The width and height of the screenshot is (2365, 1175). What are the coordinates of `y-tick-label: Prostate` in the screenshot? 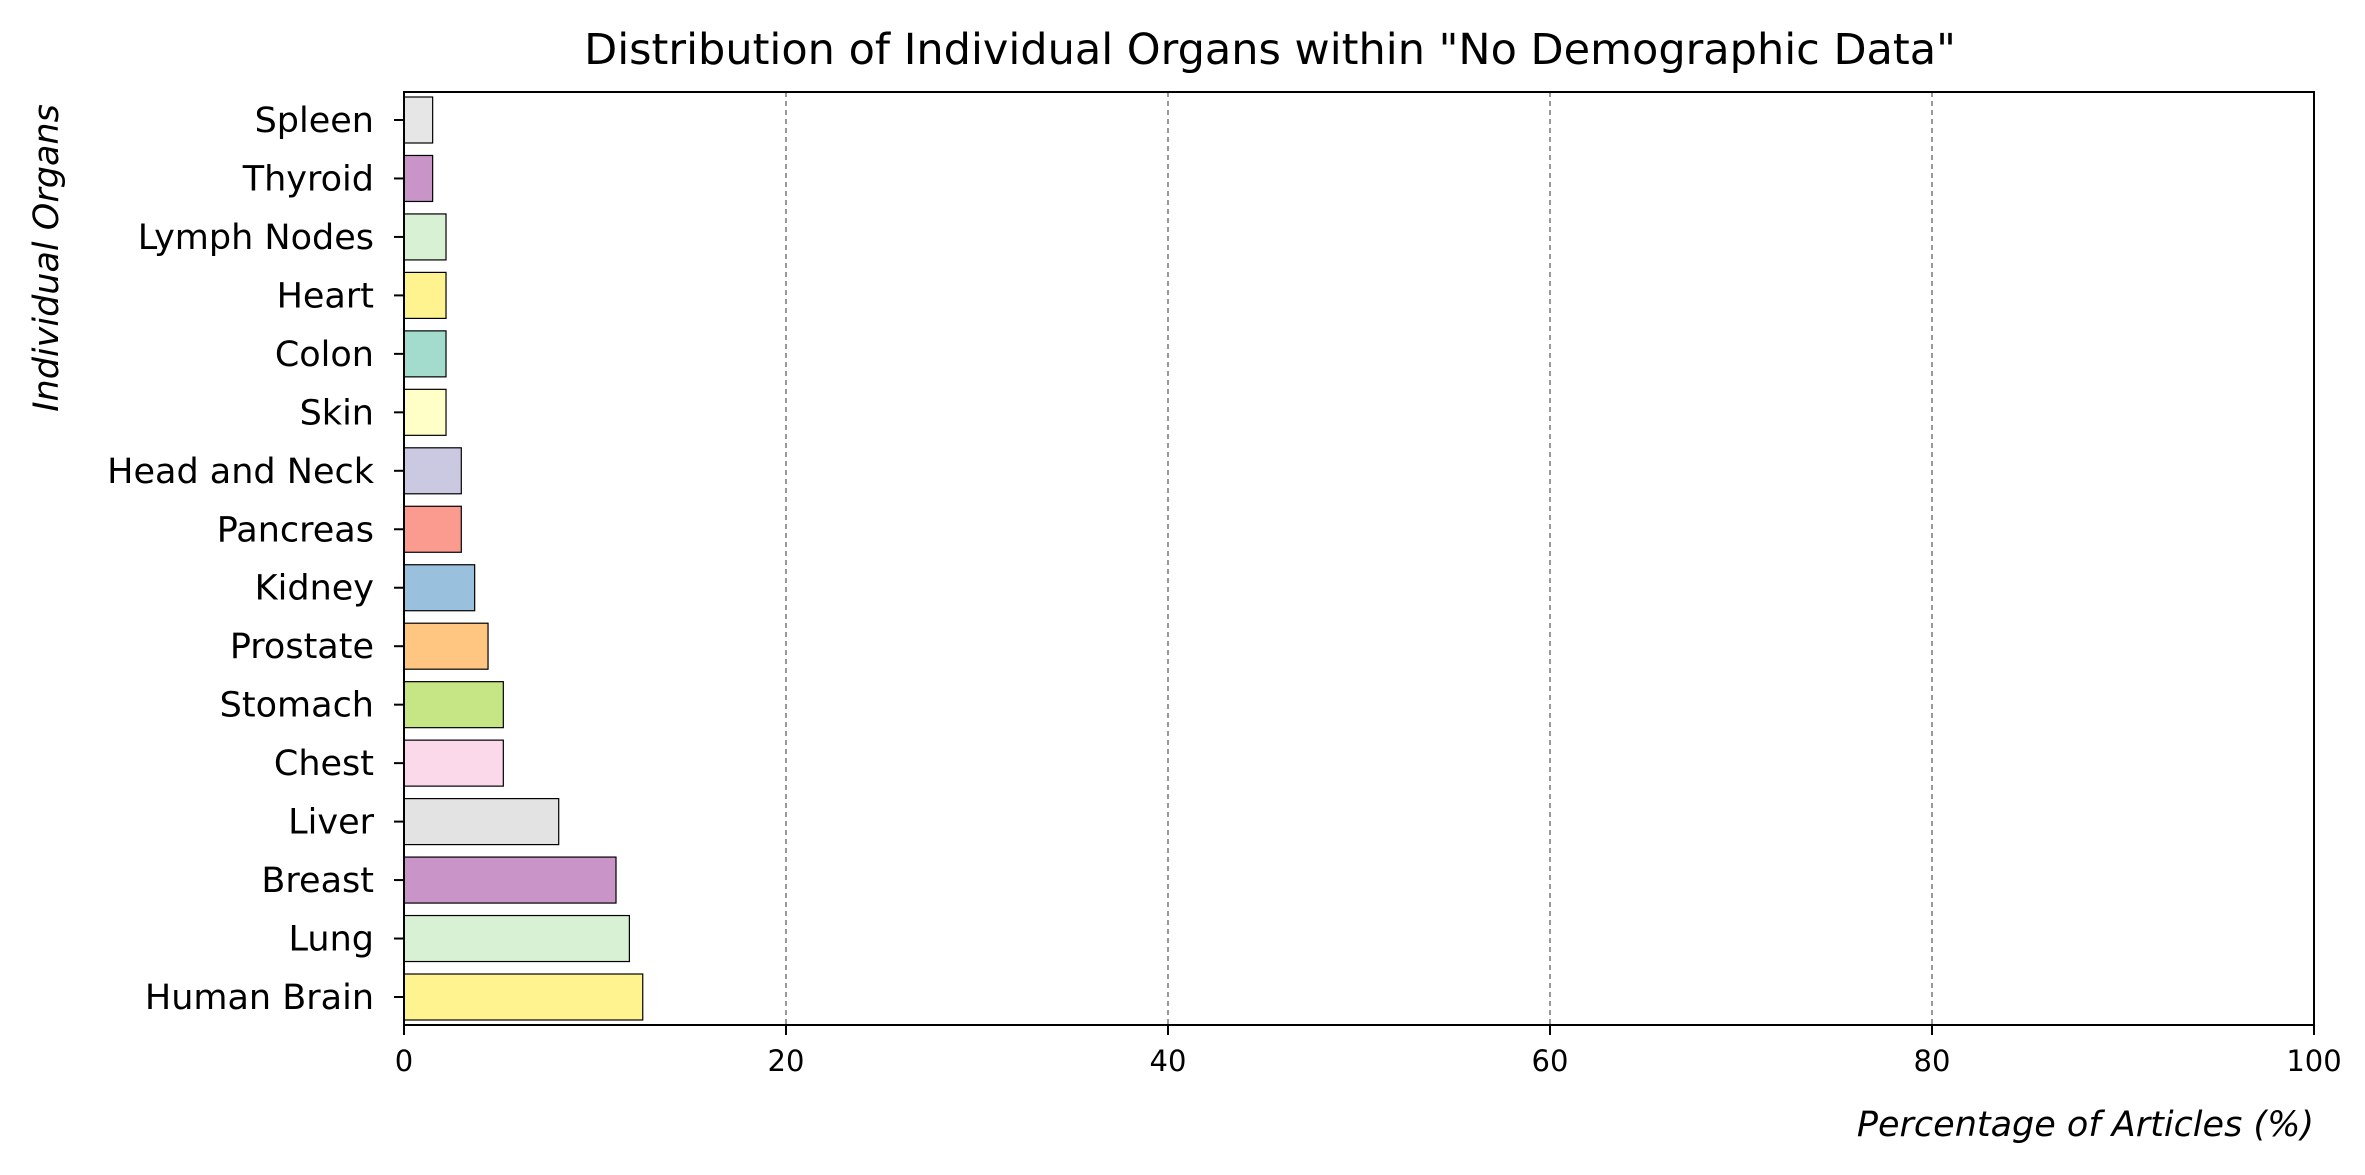 It's located at (302, 647).